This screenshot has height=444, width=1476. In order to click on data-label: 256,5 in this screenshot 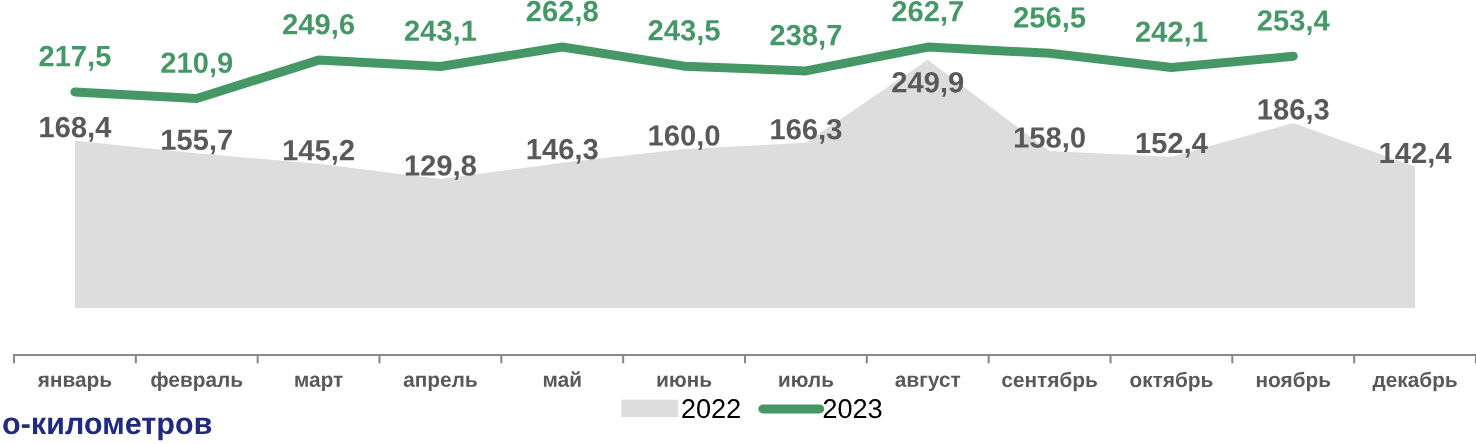, I will do `click(1050, 19)`.